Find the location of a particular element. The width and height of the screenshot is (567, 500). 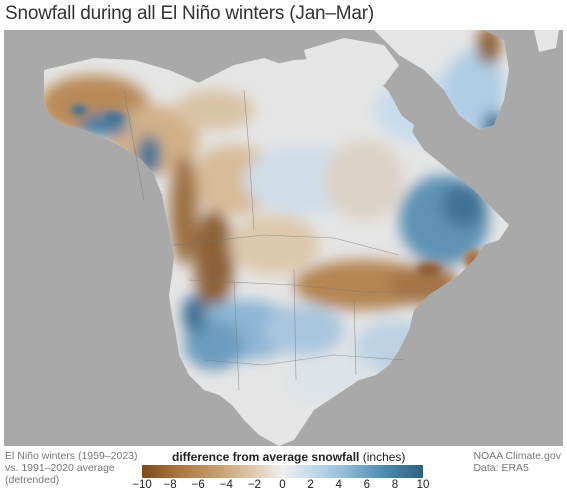

source-line: Data: ERA5 is located at coordinates (501, 468).